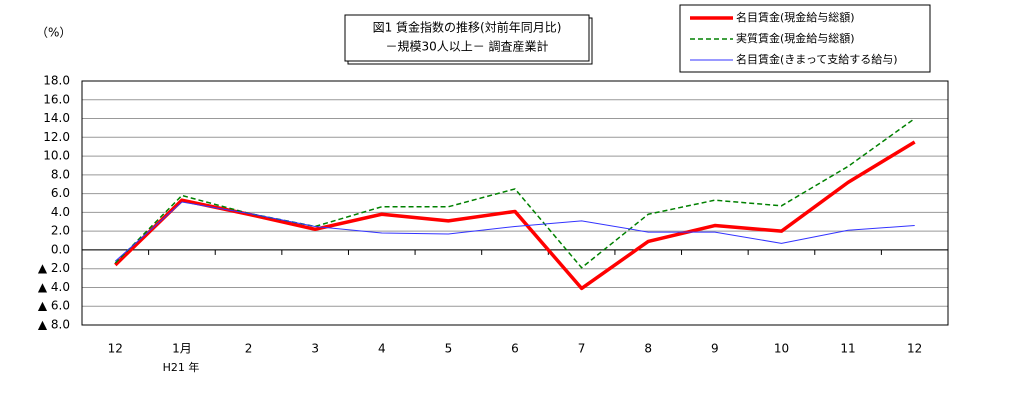 Image resolution: width=1023 pixels, height=405 pixels. What do you see at coordinates (467, 27) in the screenshot?
I see `chart-title: 図1 賃金指数の推移(対前年同月比)` at bounding box center [467, 27].